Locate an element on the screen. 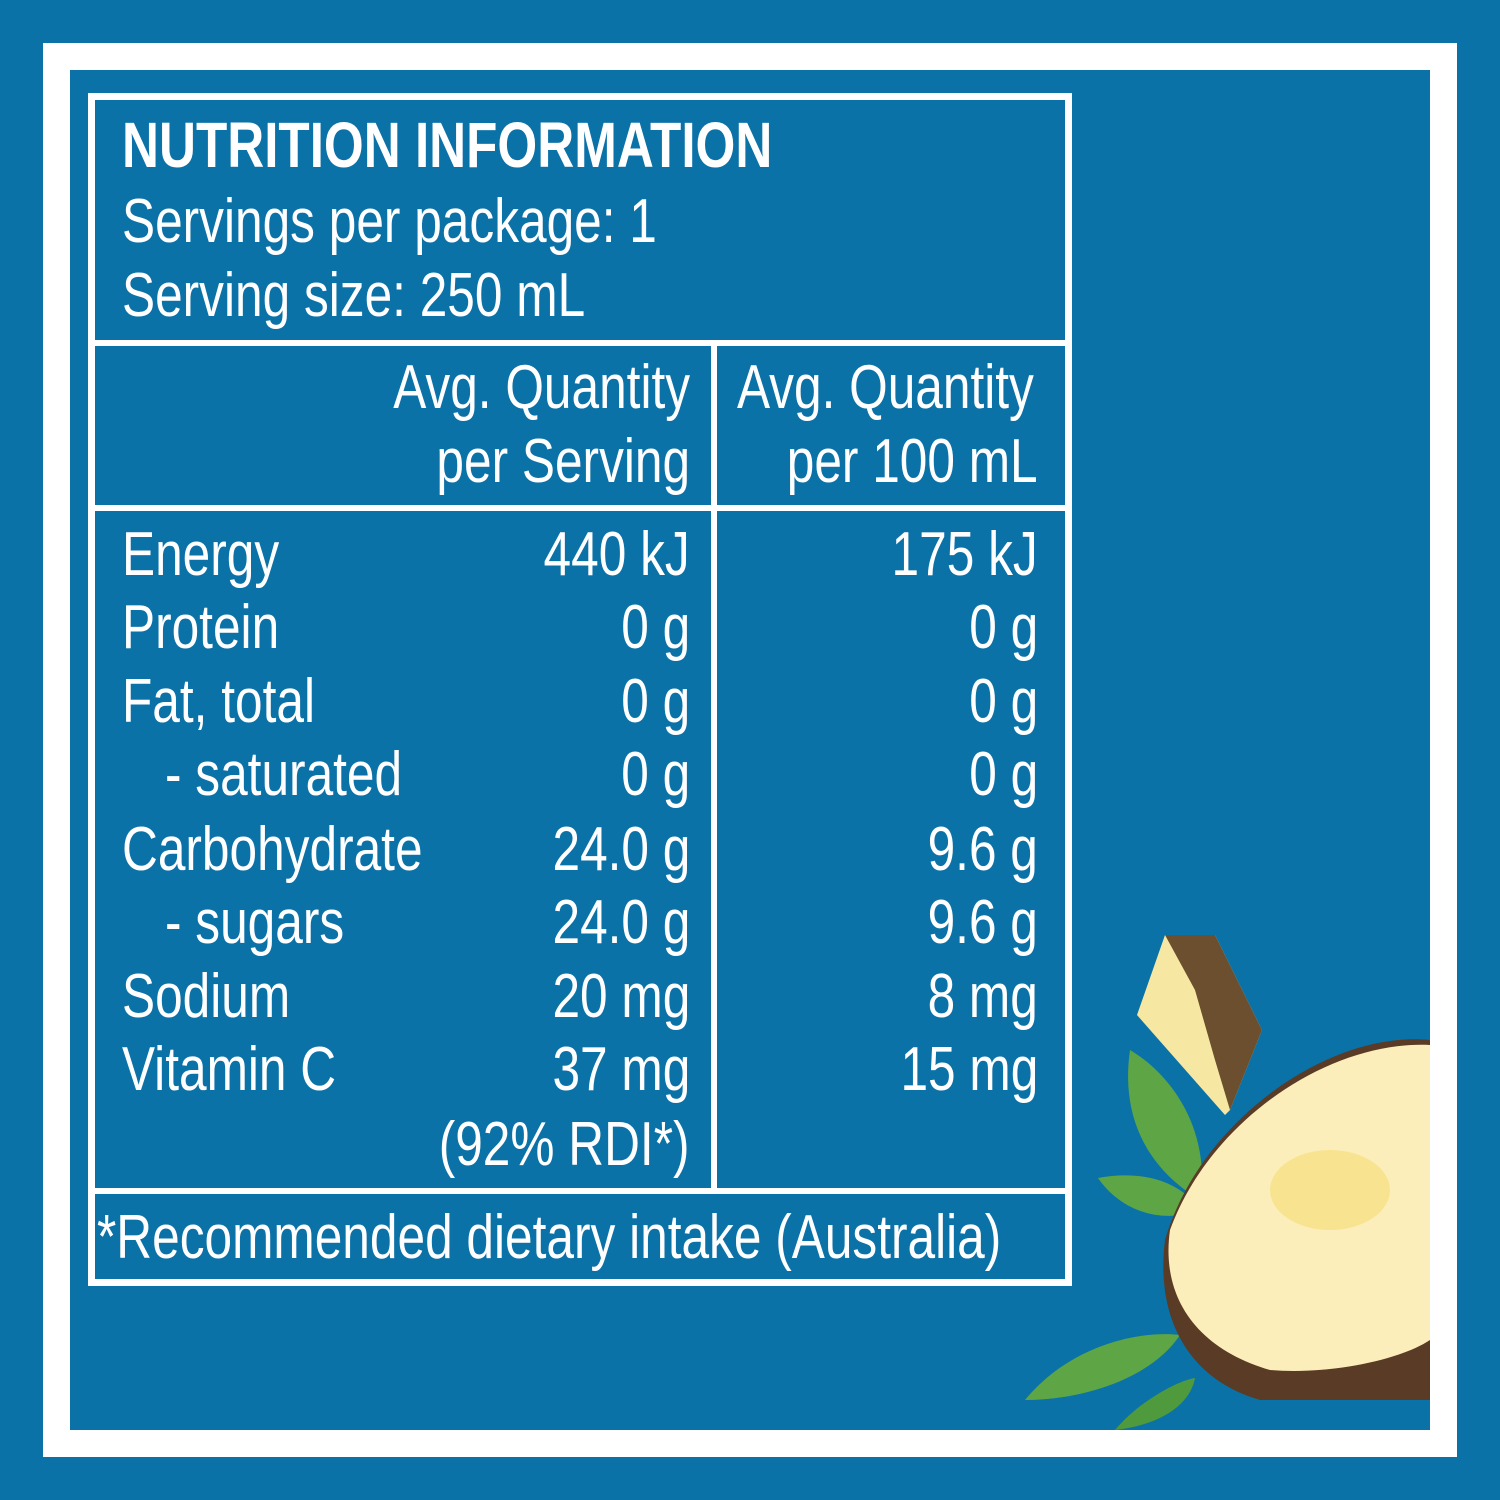  row-per-serving: 37 mg is located at coordinates (621, 1069).